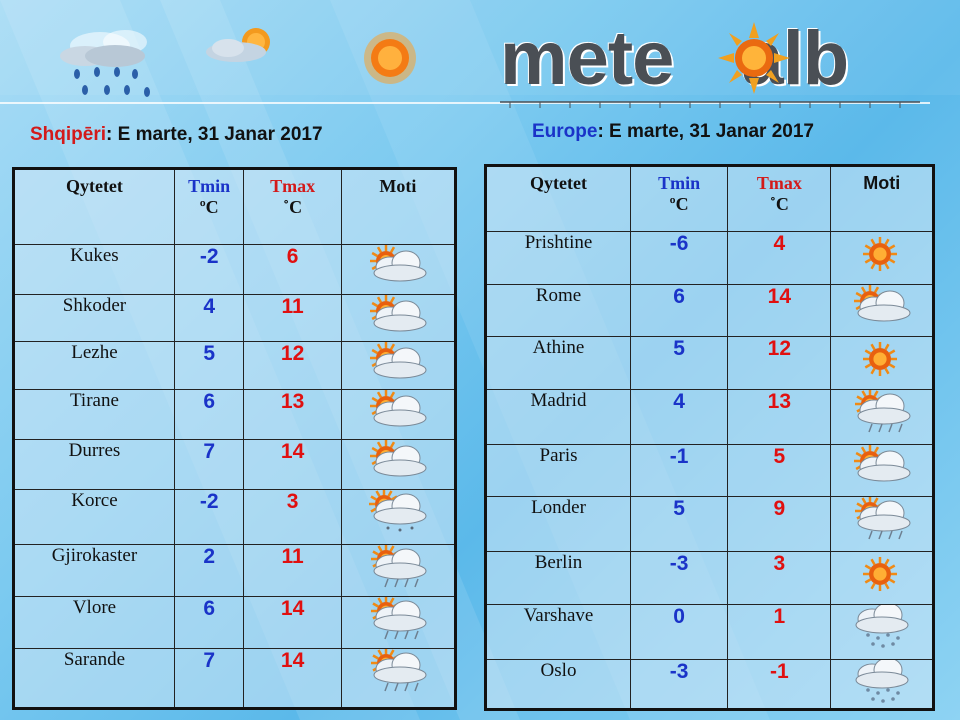 This screenshot has width=960, height=720. What do you see at coordinates (558, 310) in the screenshot?
I see `city-name: Rome` at bounding box center [558, 310].